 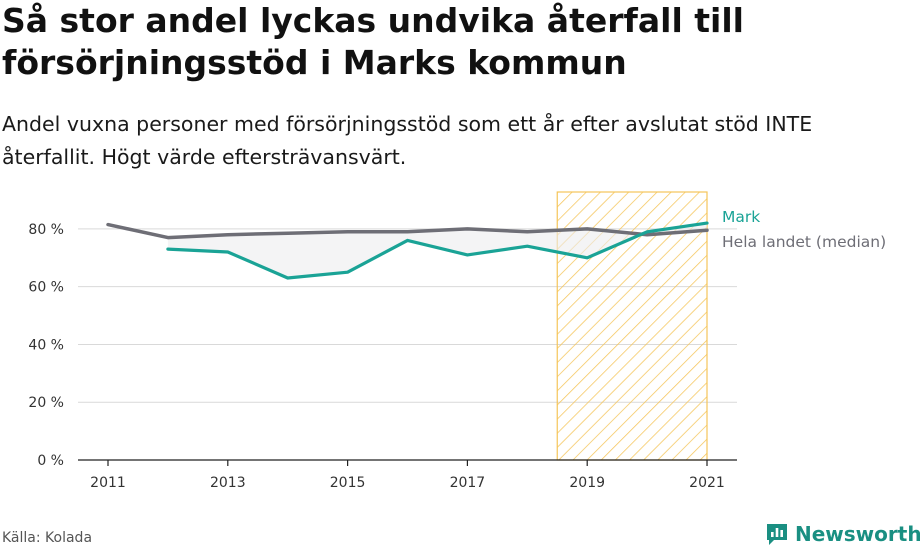 What do you see at coordinates (707, 483) in the screenshot?
I see `x-tick-label: 2021` at bounding box center [707, 483].